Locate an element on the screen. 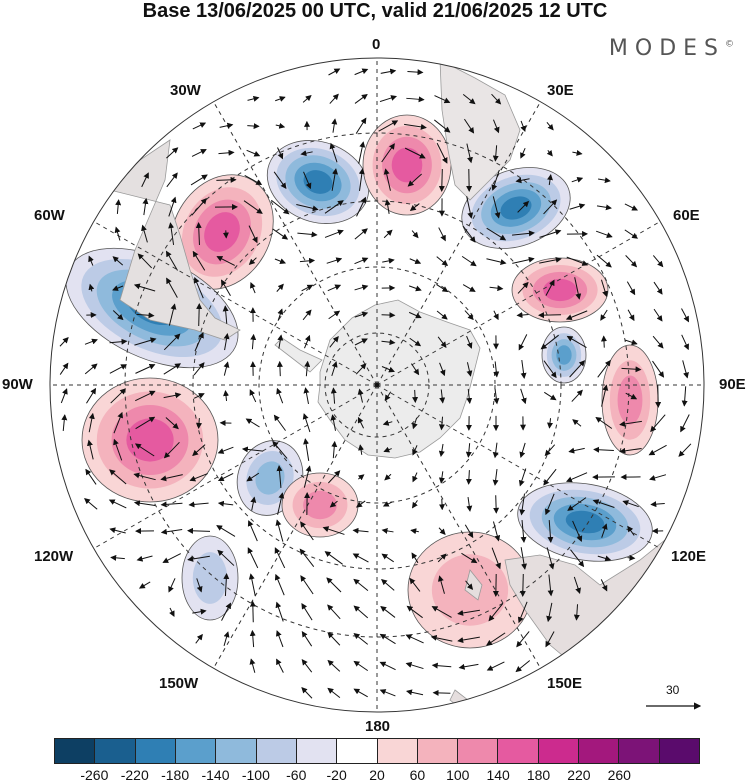 Image resolution: width=750 pixels, height=783 pixels. lon-label-120w: 120W is located at coordinates (54, 556).